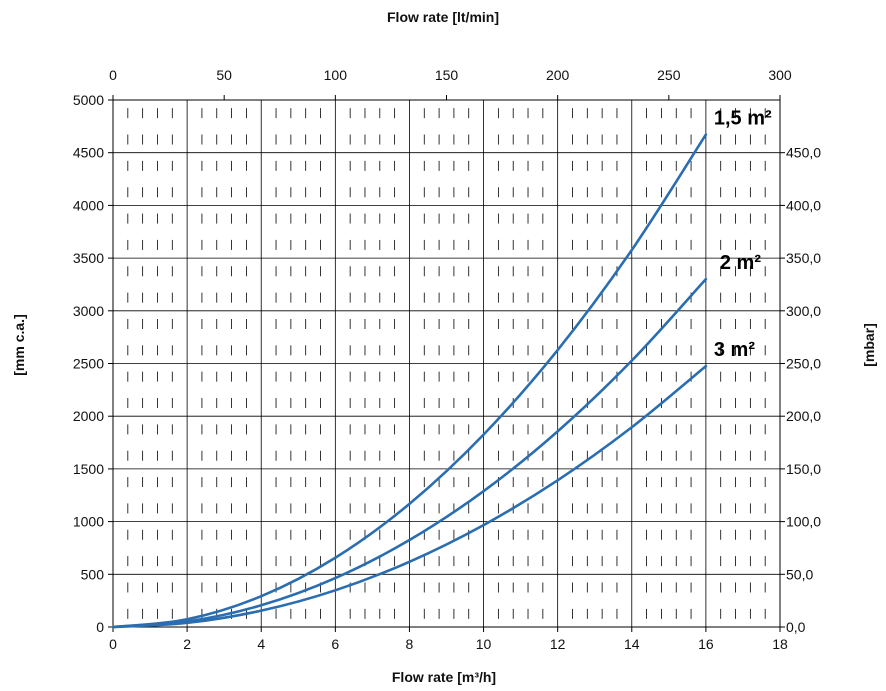 The width and height of the screenshot is (886, 691). What do you see at coordinates (632, 644) in the screenshot?
I see `x-tick-label: 14` at bounding box center [632, 644].